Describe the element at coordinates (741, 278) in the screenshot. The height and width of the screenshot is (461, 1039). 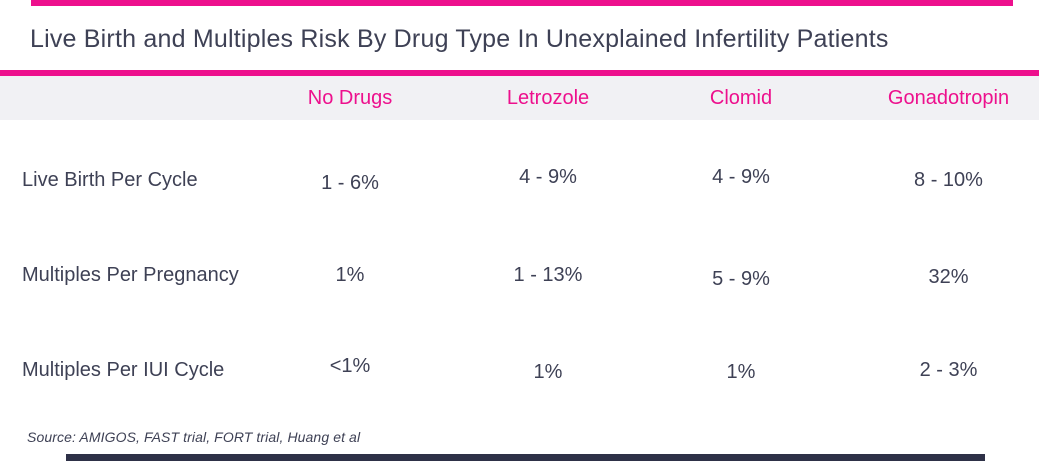
I see `table-cell: 5 - 9%` at that location.